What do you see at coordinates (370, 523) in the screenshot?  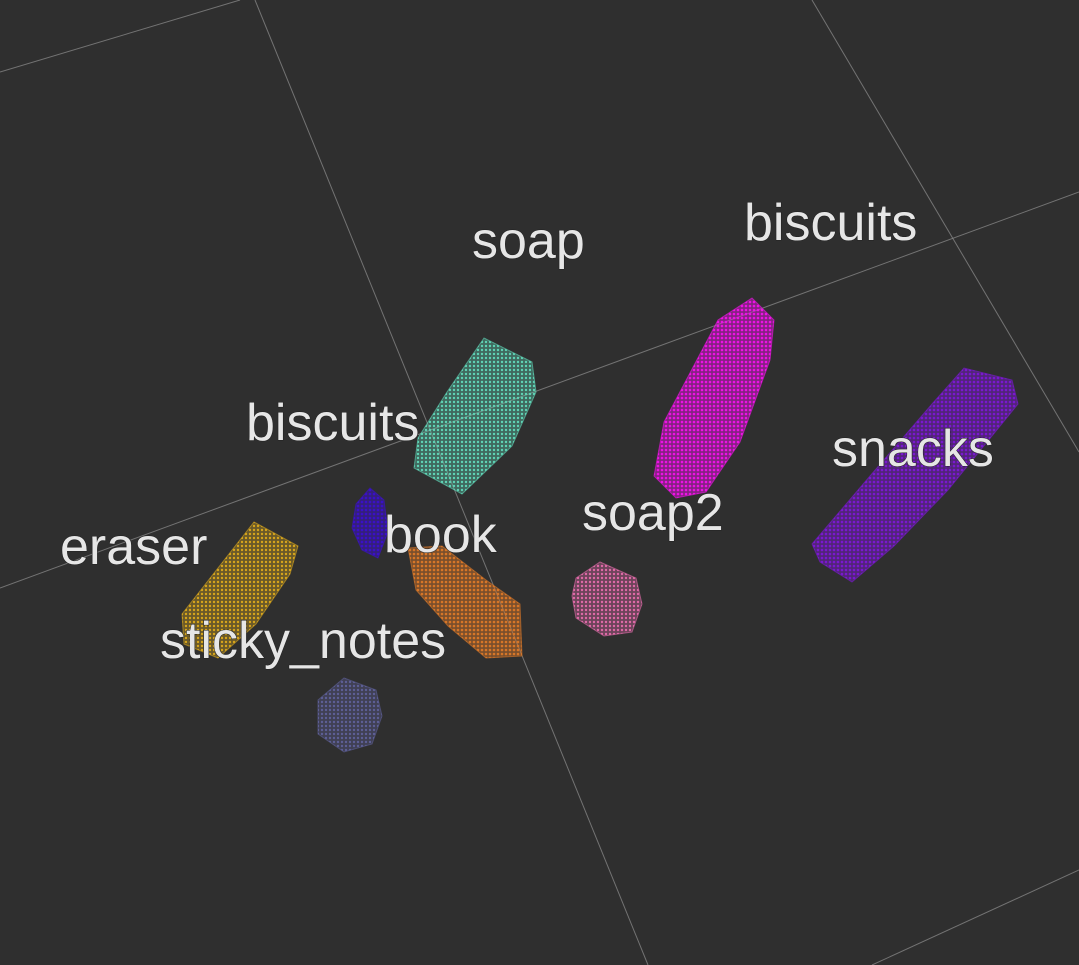 I see `small-cloud-blue` at bounding box center [370, 523].